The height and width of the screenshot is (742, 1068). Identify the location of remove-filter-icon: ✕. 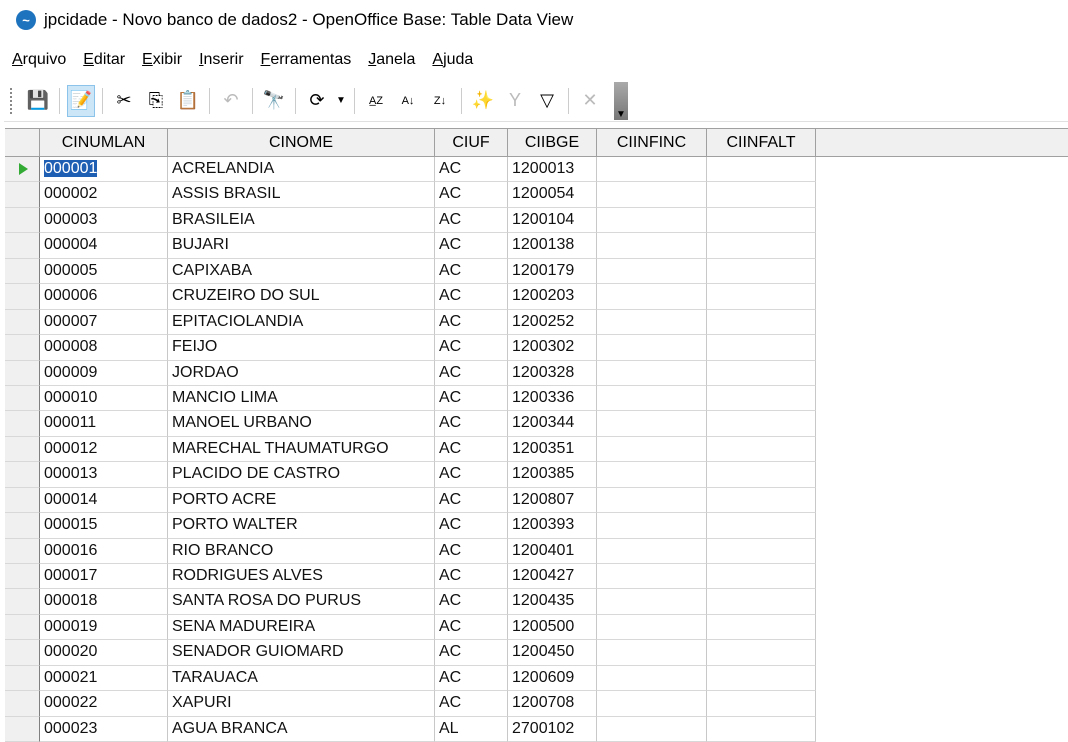
(590, 100).